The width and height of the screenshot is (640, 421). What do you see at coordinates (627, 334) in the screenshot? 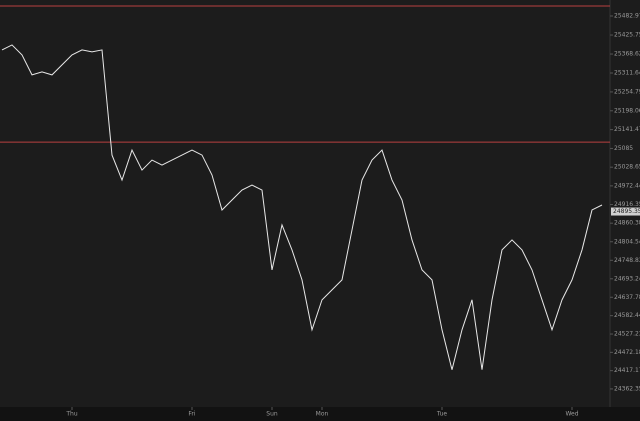
I see `y-tick-label: 24527.23` at bounding box center [627, 334].